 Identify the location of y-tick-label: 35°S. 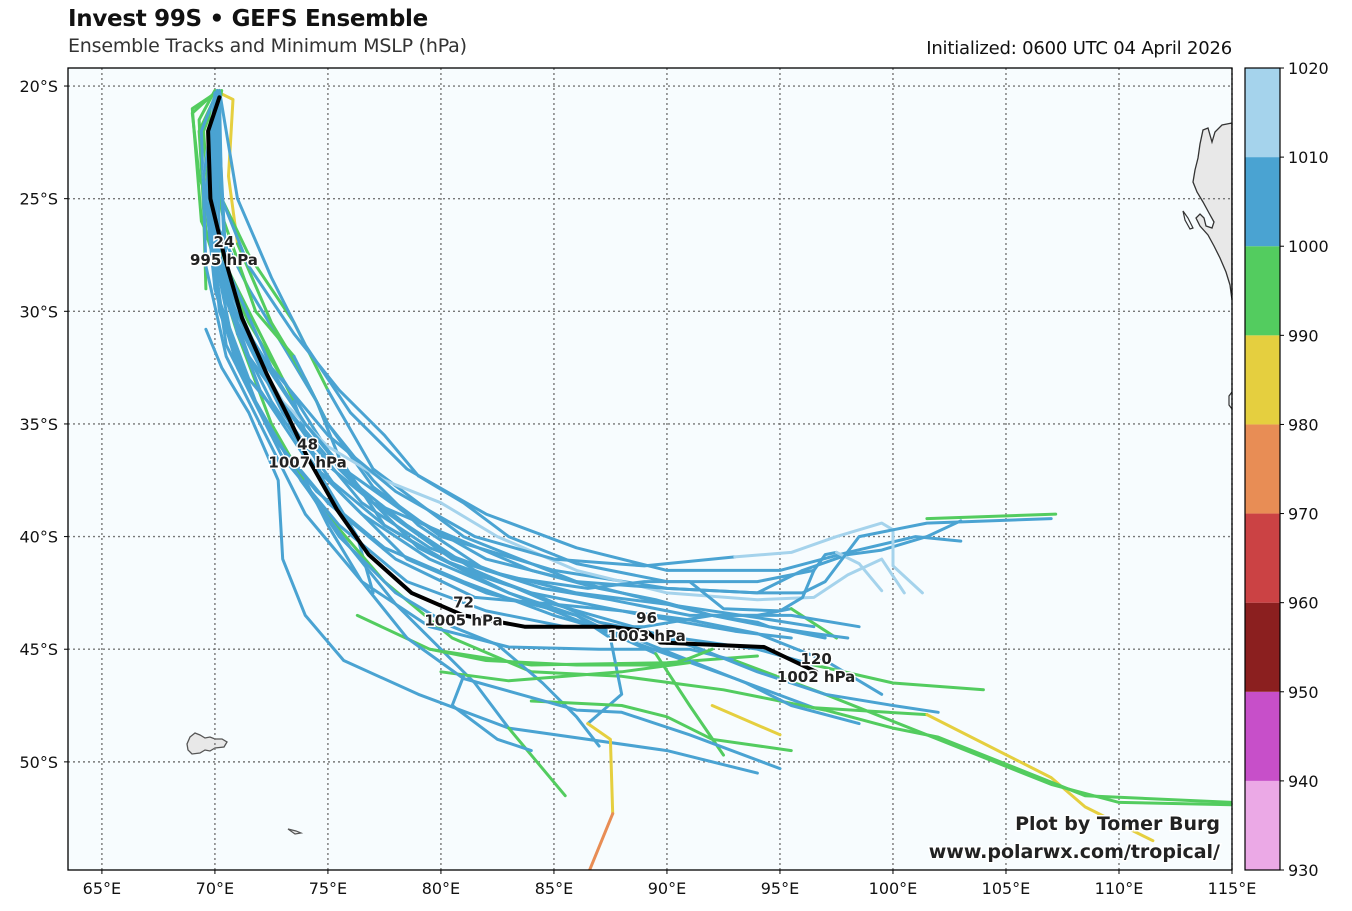
(38, 424).